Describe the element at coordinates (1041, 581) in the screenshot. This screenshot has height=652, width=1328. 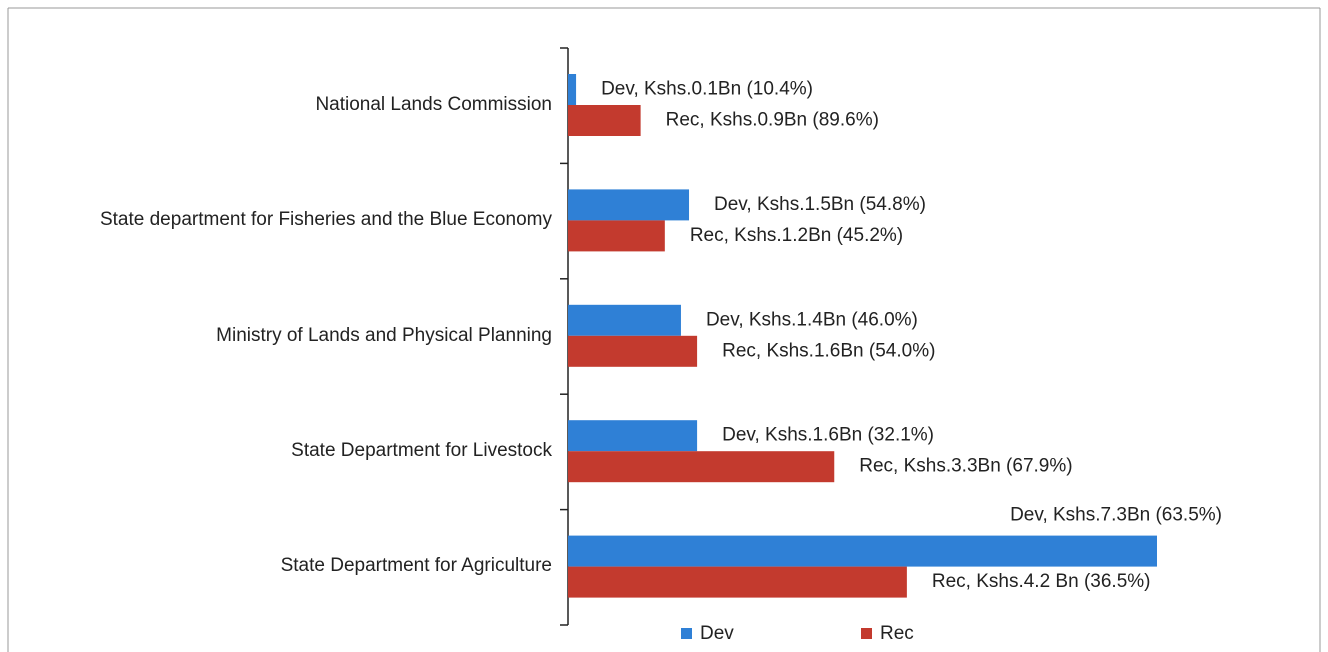
I see `data-label: Rec, Kshs.4.2 Bn (36.5%)` at that location.